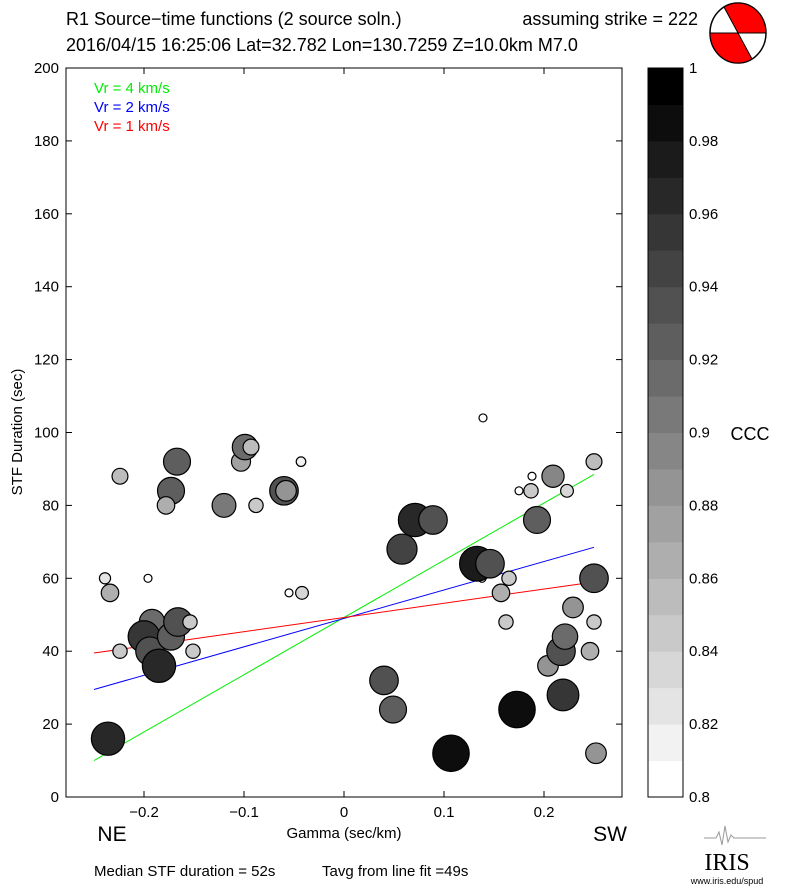 Image resolution: width=785 pixels, height=892 pixels. I want to click on x-axis-label: Gamma (sec/km), so click(343, 833).